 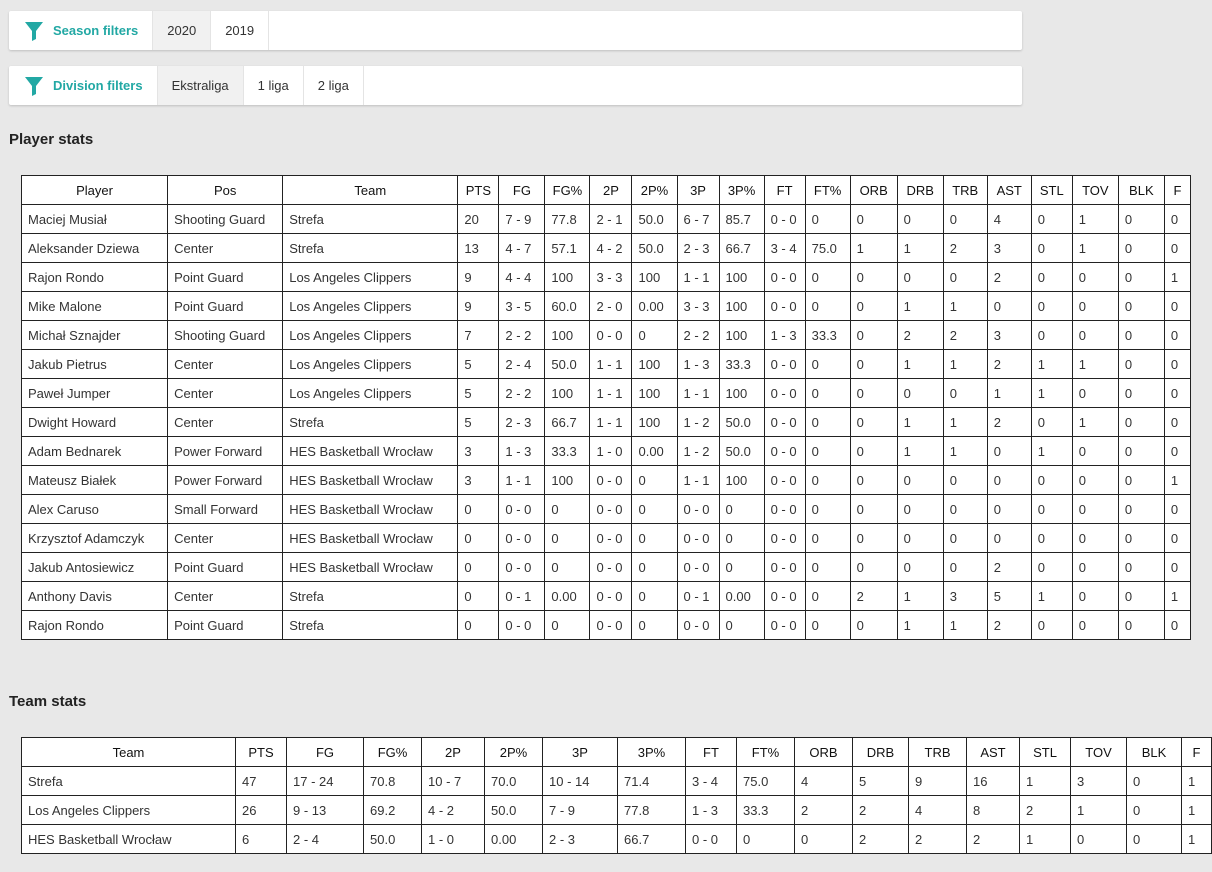 I want to click on season-options: 2020 2019, so click(x=211, y=30).